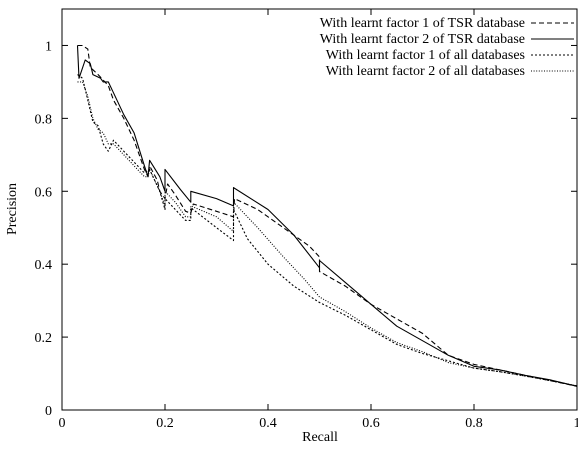 This screenshot has height=449, width=578. Describe the element at coordinates (320, 437) in the screenshot. I see `x-axis-label: Recall` at that location.